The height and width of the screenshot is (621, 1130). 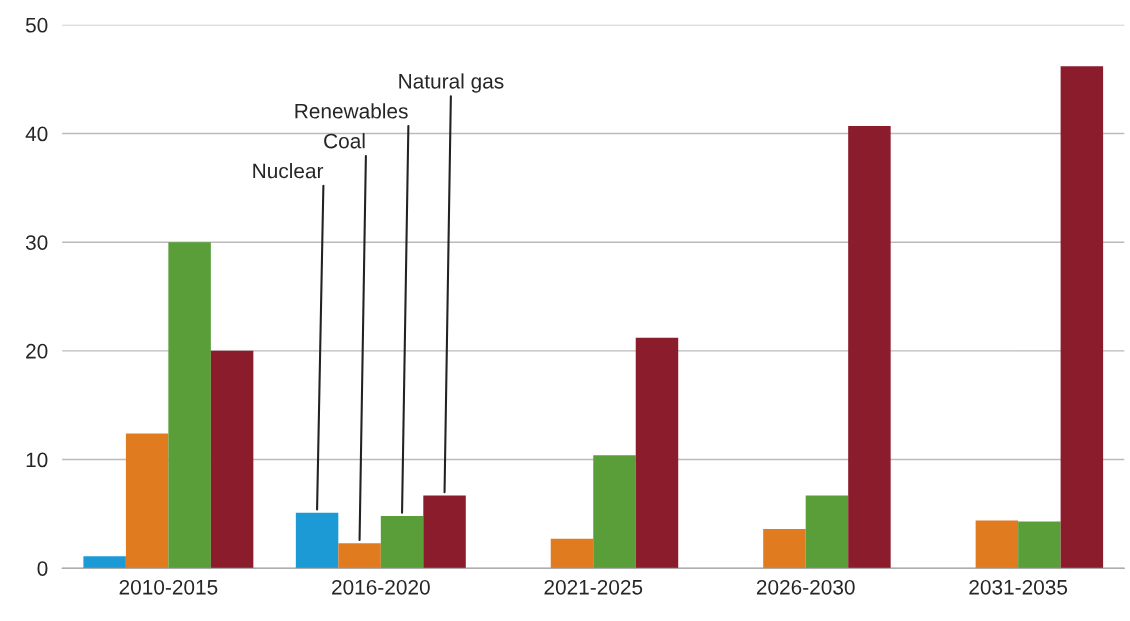 What do you see at coordinates (37, 460) in the screenshot?
I see `y-tick-label: 10` at bounding box center [37, 460].